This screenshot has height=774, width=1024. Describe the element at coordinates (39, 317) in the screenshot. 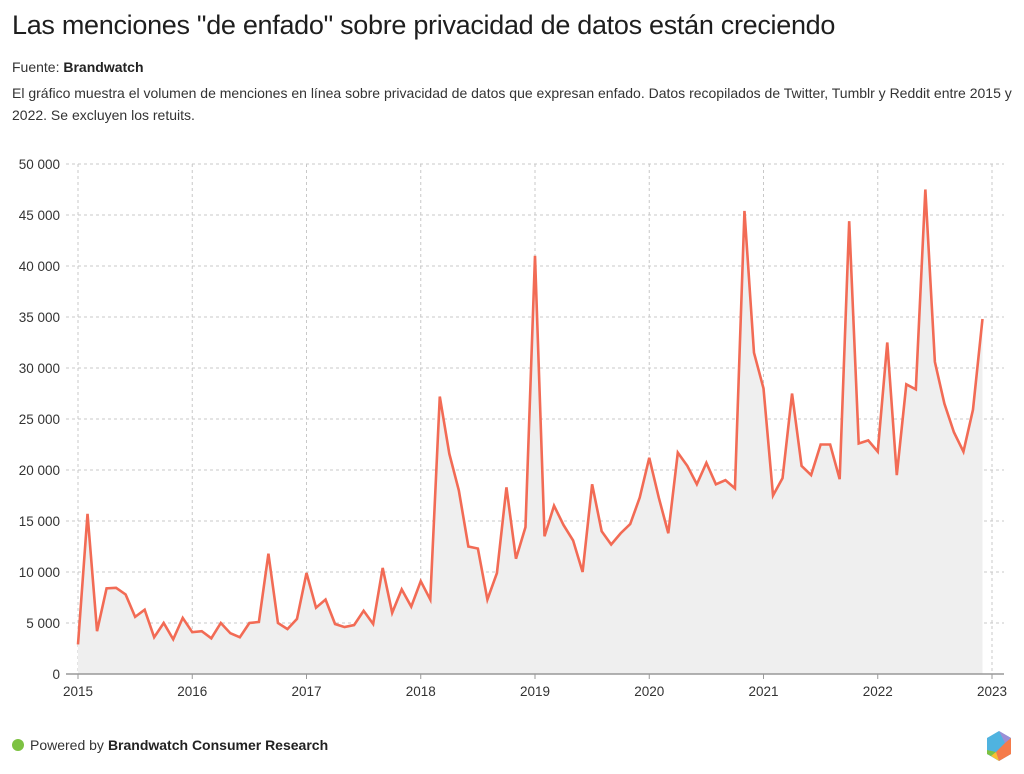

I see `y-tick-label: 35 000` at that location.